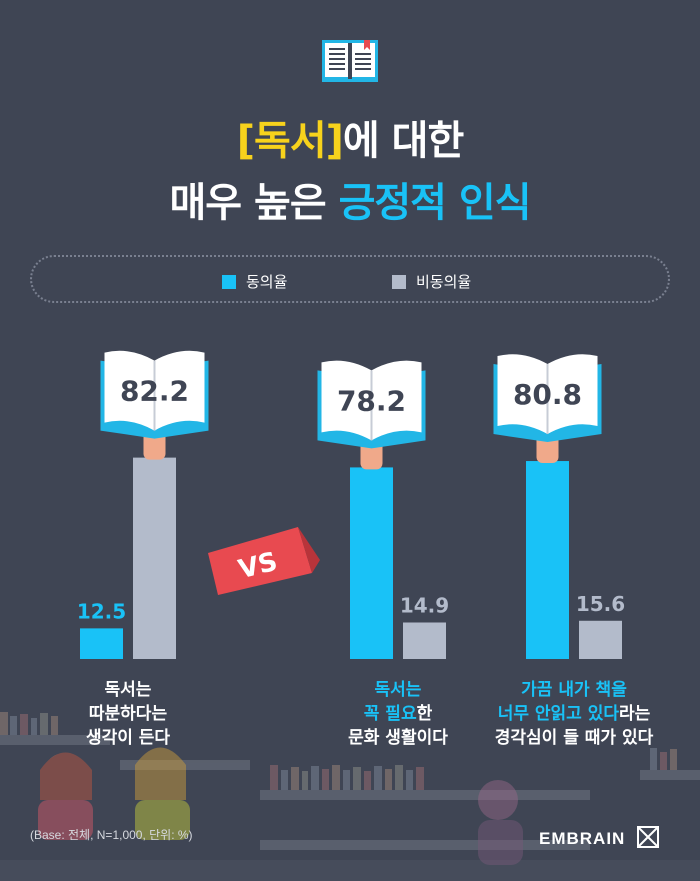 The width and height of the screenshot is (700, 881). What do you see at coordinates (403, 141) in the screenshot?
I see `title-rest: 에 대한` at bounding box center [403, 141].